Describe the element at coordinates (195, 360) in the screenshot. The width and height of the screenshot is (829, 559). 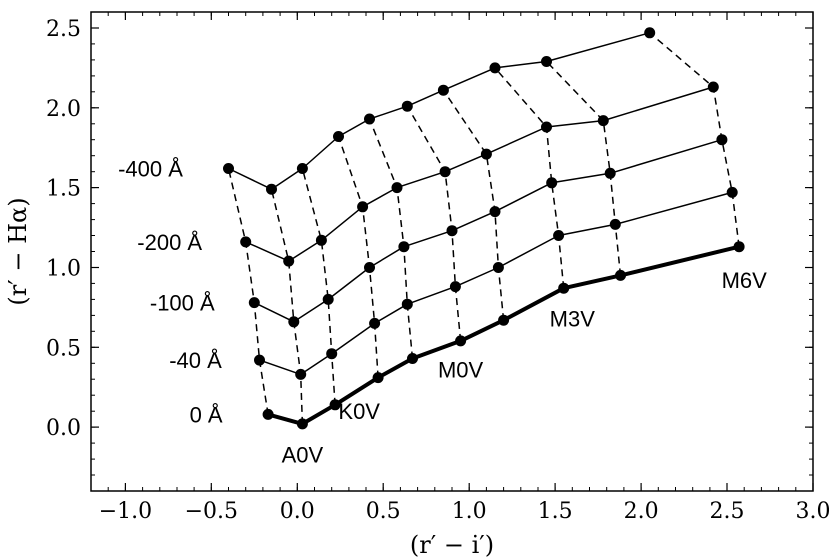
I see `series-label: -40 Å` at that location.